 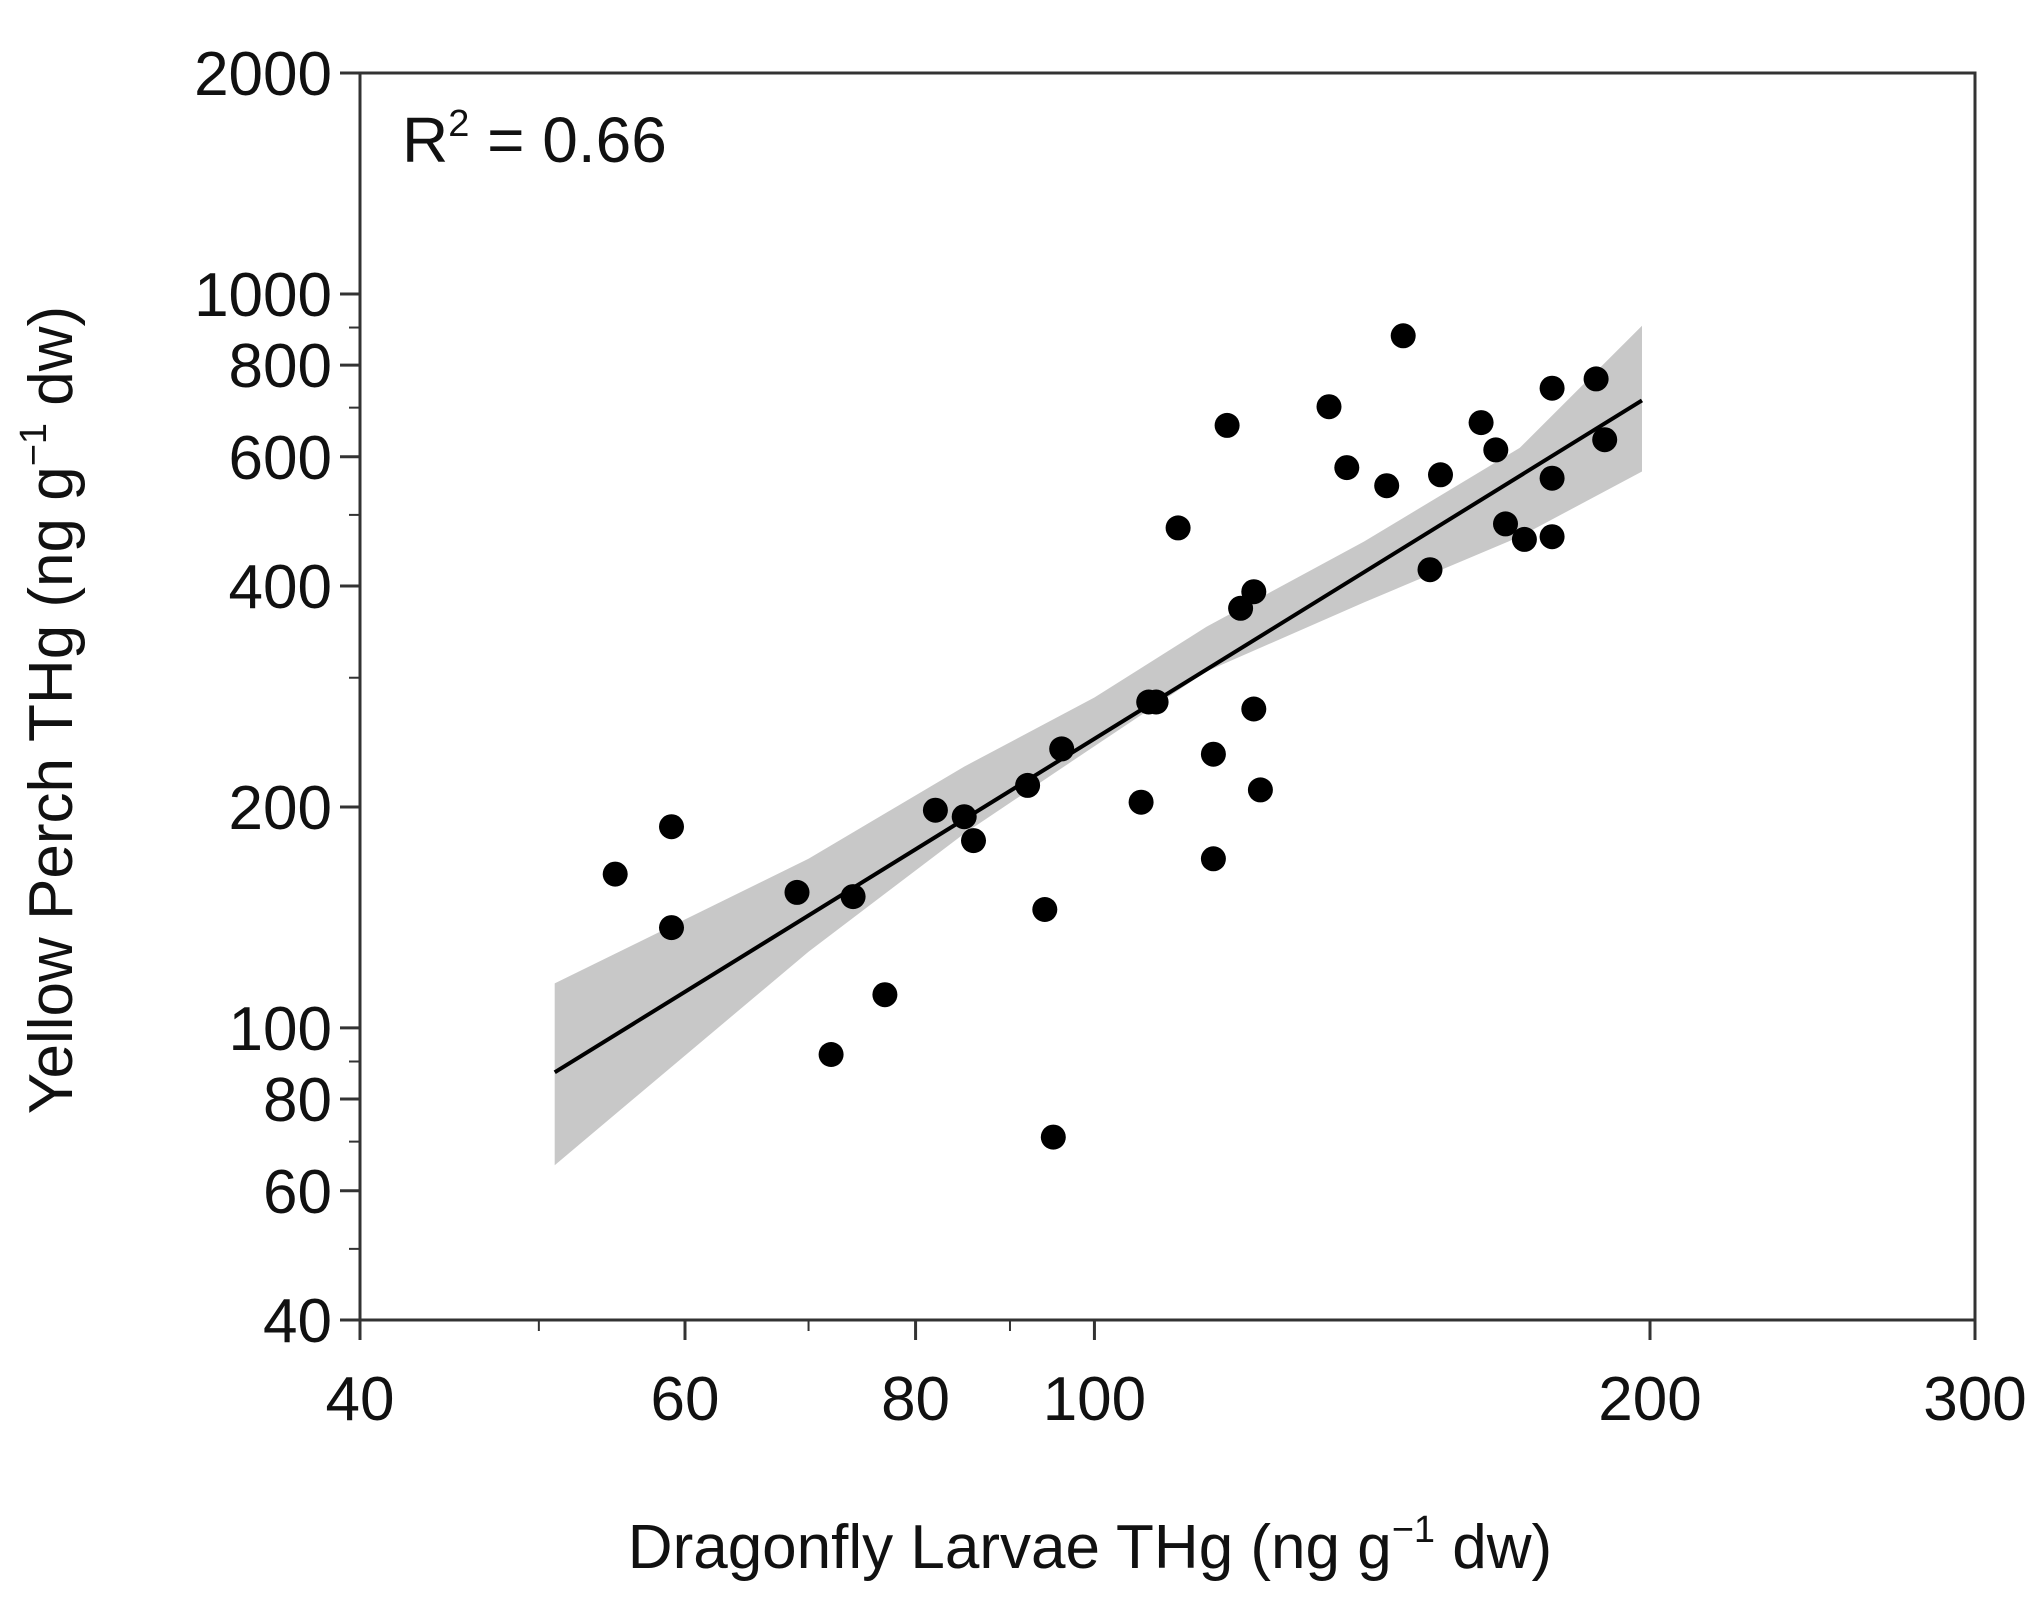 I want to click on y-tick-label-60: 60, so click(x=297, y=1192).